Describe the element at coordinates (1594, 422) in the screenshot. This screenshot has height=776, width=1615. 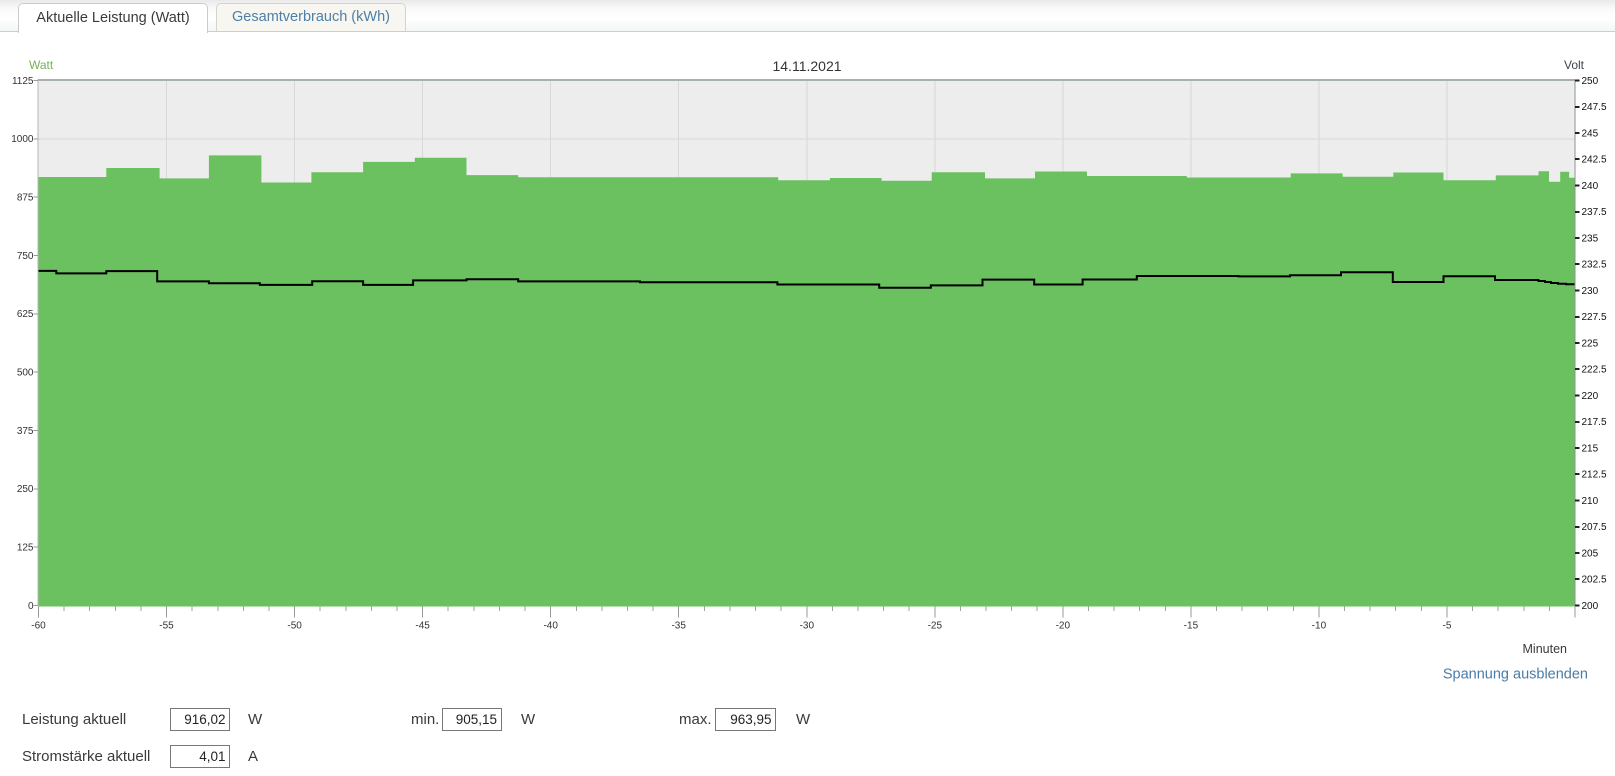
I see `svg-text: 217.5` at that location.